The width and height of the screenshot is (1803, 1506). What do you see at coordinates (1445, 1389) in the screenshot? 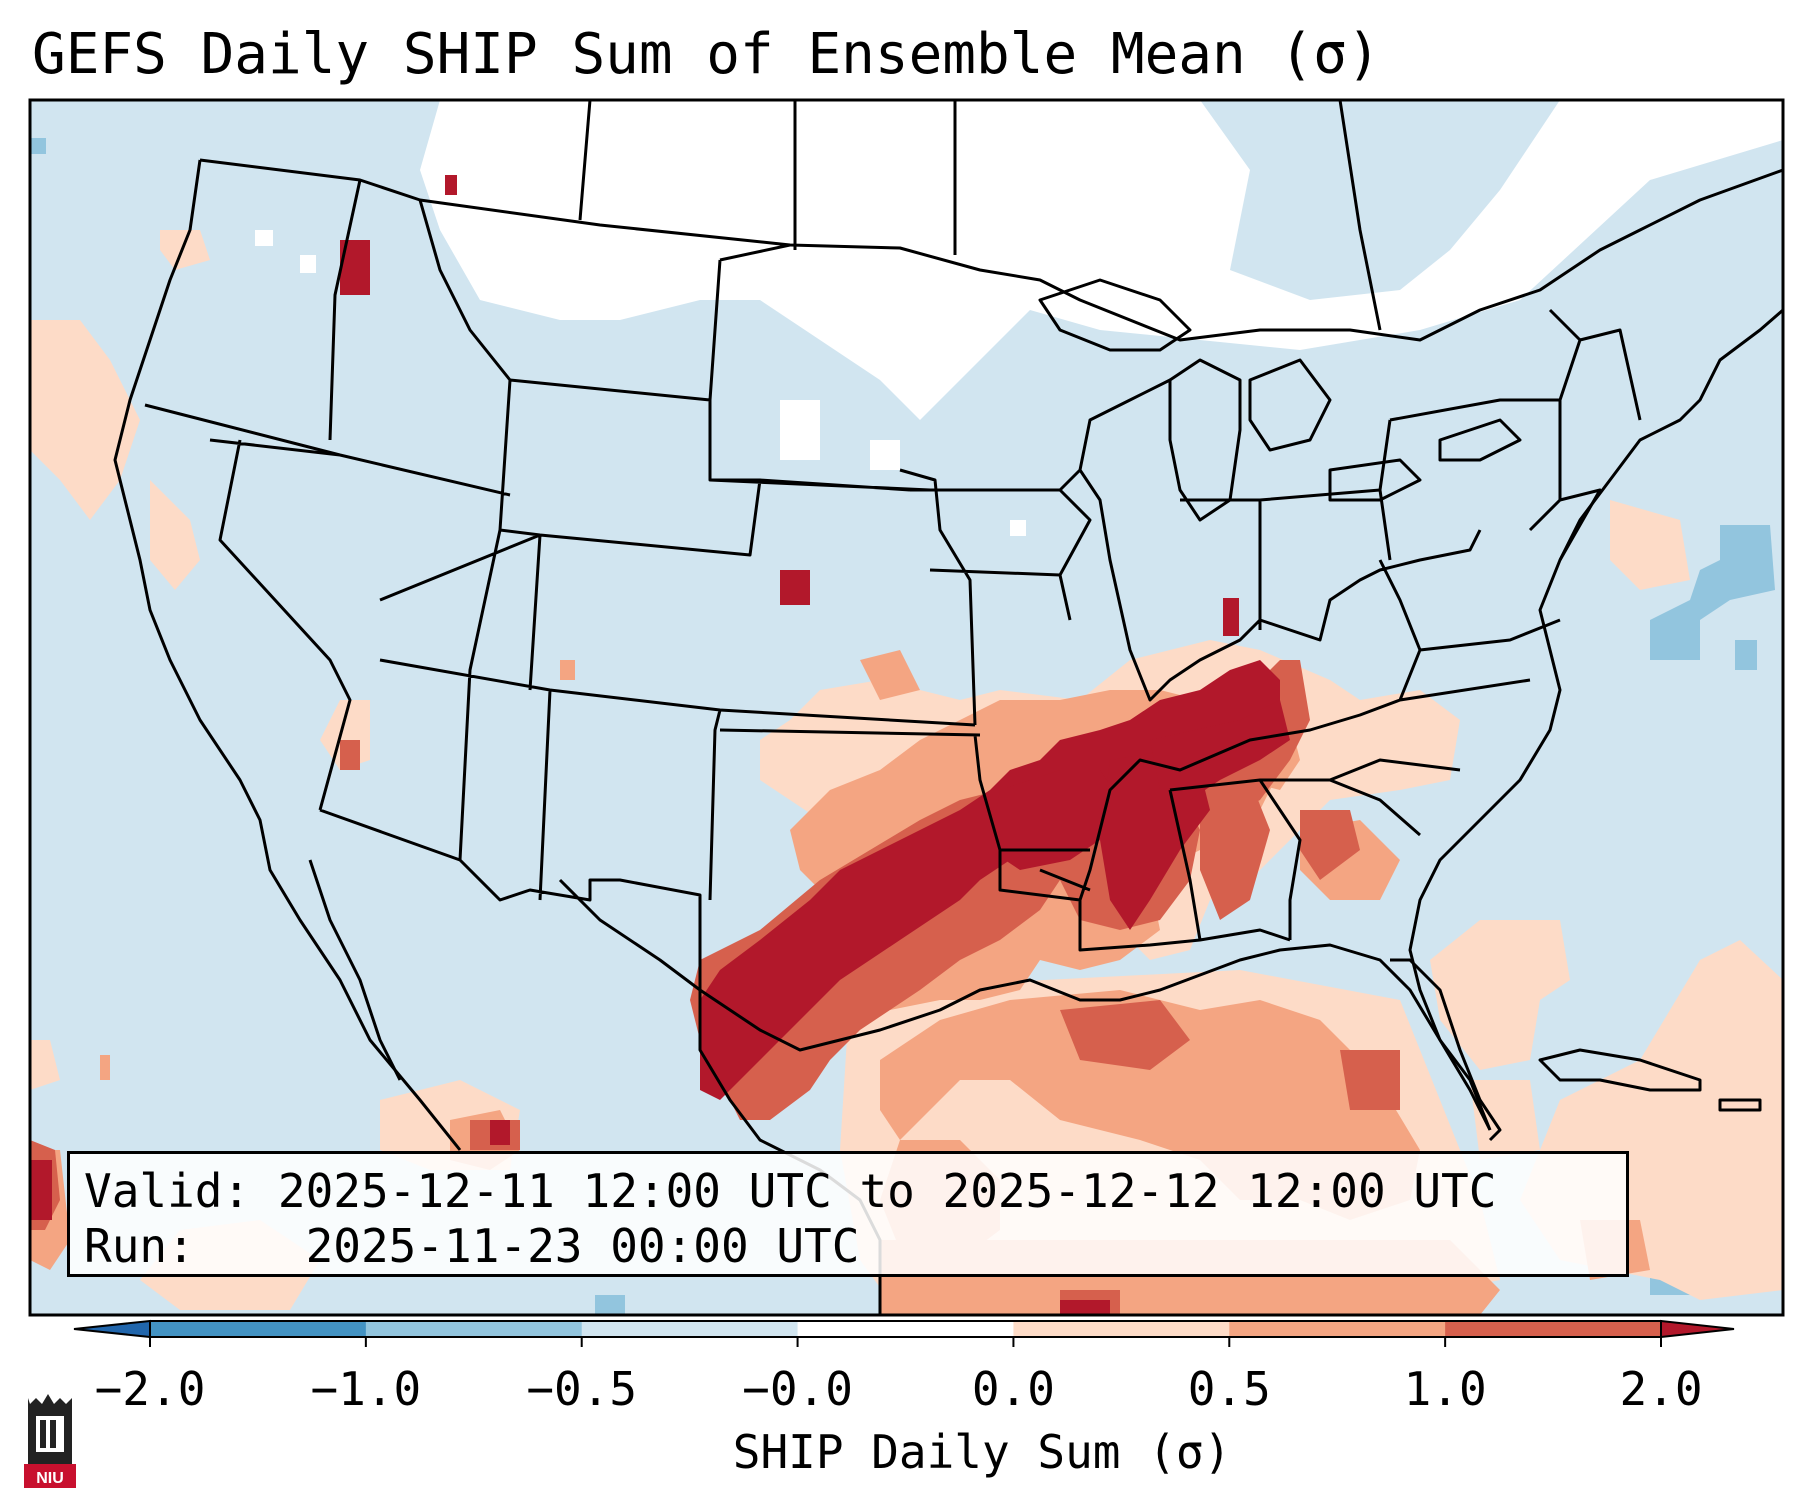
I see `colorbar-tick-label: 1.0` at bounding box center [1445, 1389].